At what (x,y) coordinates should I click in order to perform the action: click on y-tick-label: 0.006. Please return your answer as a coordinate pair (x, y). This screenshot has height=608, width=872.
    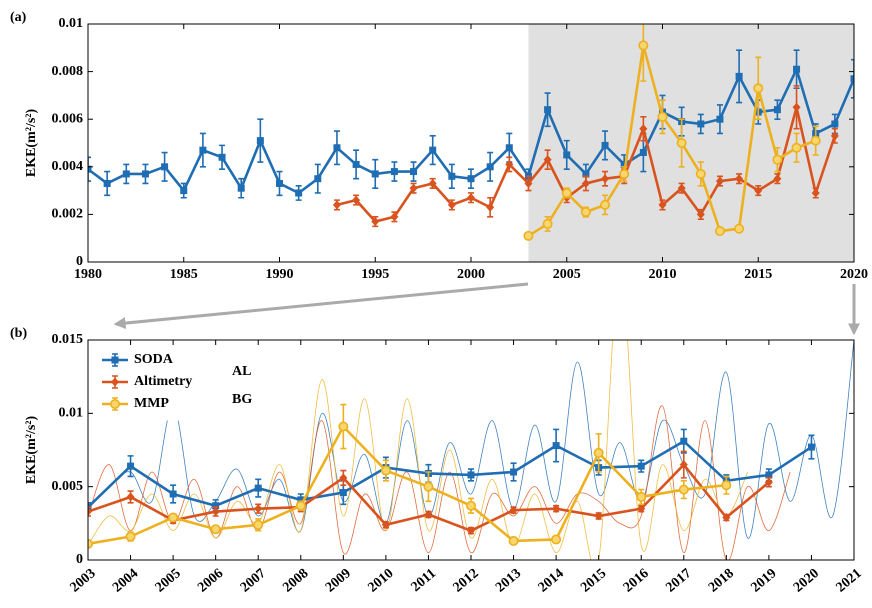
    Looking at the image, I should click on (68, 118).